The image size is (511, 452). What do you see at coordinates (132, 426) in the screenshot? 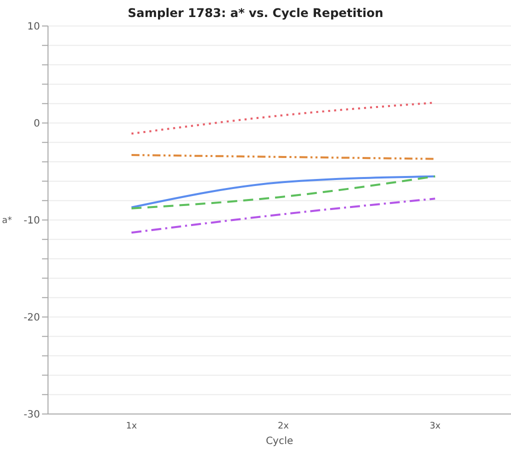
I see `x-tick-label: 1x` at bounding box center [132, 426].